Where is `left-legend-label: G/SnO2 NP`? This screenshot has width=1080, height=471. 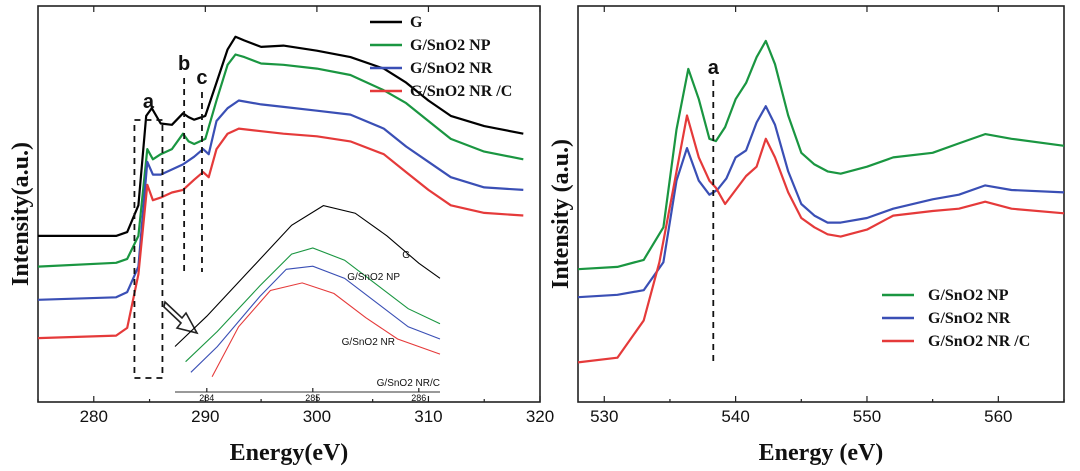 left-legend-label: G/SnO2 NP is located at coordinates (450, 45).